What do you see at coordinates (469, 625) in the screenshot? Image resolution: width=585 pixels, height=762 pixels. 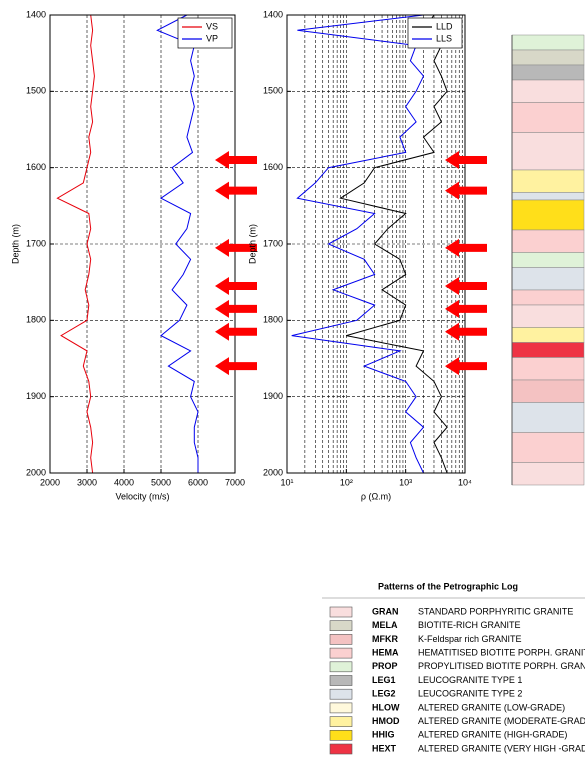 I see `legend-description: BIOTITE-RICH GRANITE` at bounding box center [469, 625].